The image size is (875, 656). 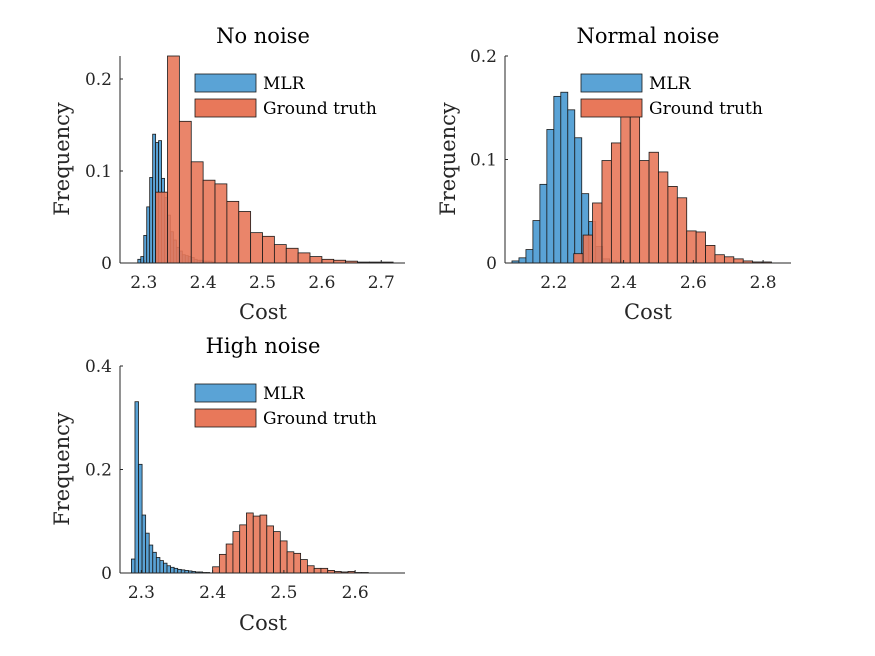 I want to click on chart-title: Normal noise, so click(x=648, y=36).